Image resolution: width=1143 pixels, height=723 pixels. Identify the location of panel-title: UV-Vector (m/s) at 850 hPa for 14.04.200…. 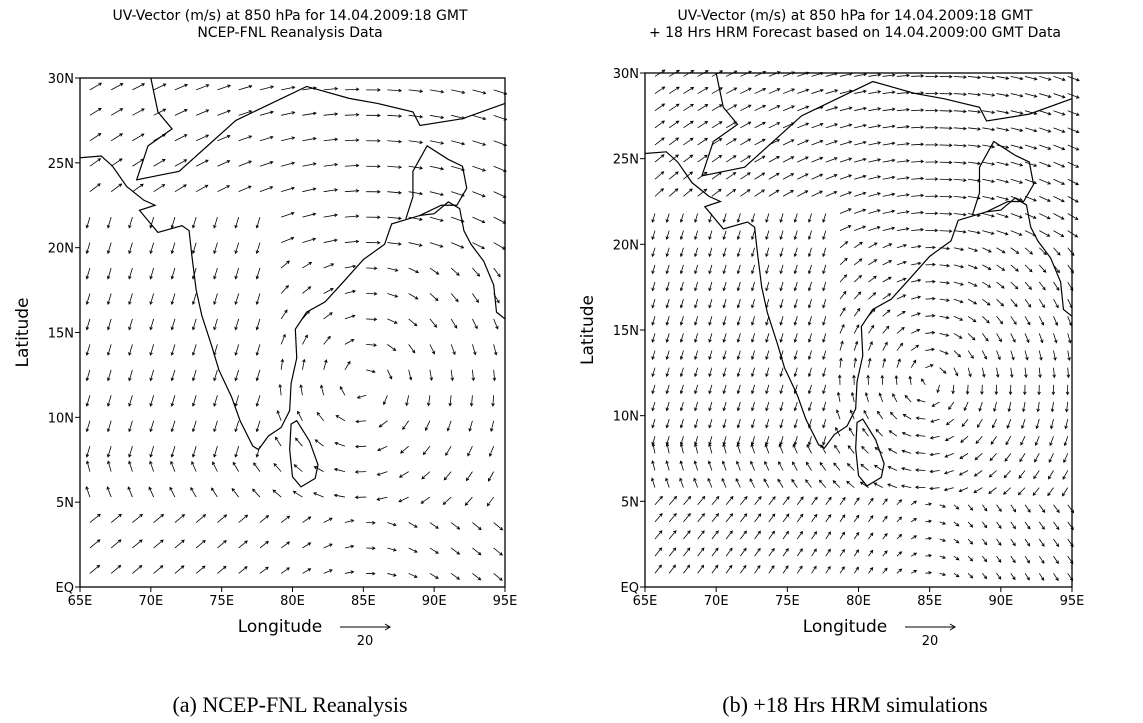
(289, 16).